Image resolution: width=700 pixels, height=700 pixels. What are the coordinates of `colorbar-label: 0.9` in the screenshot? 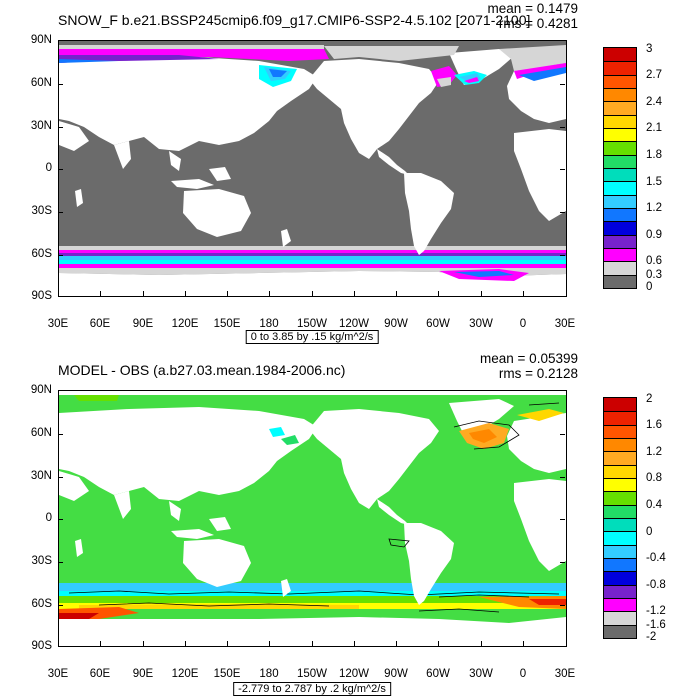 It's located at (654, 235).